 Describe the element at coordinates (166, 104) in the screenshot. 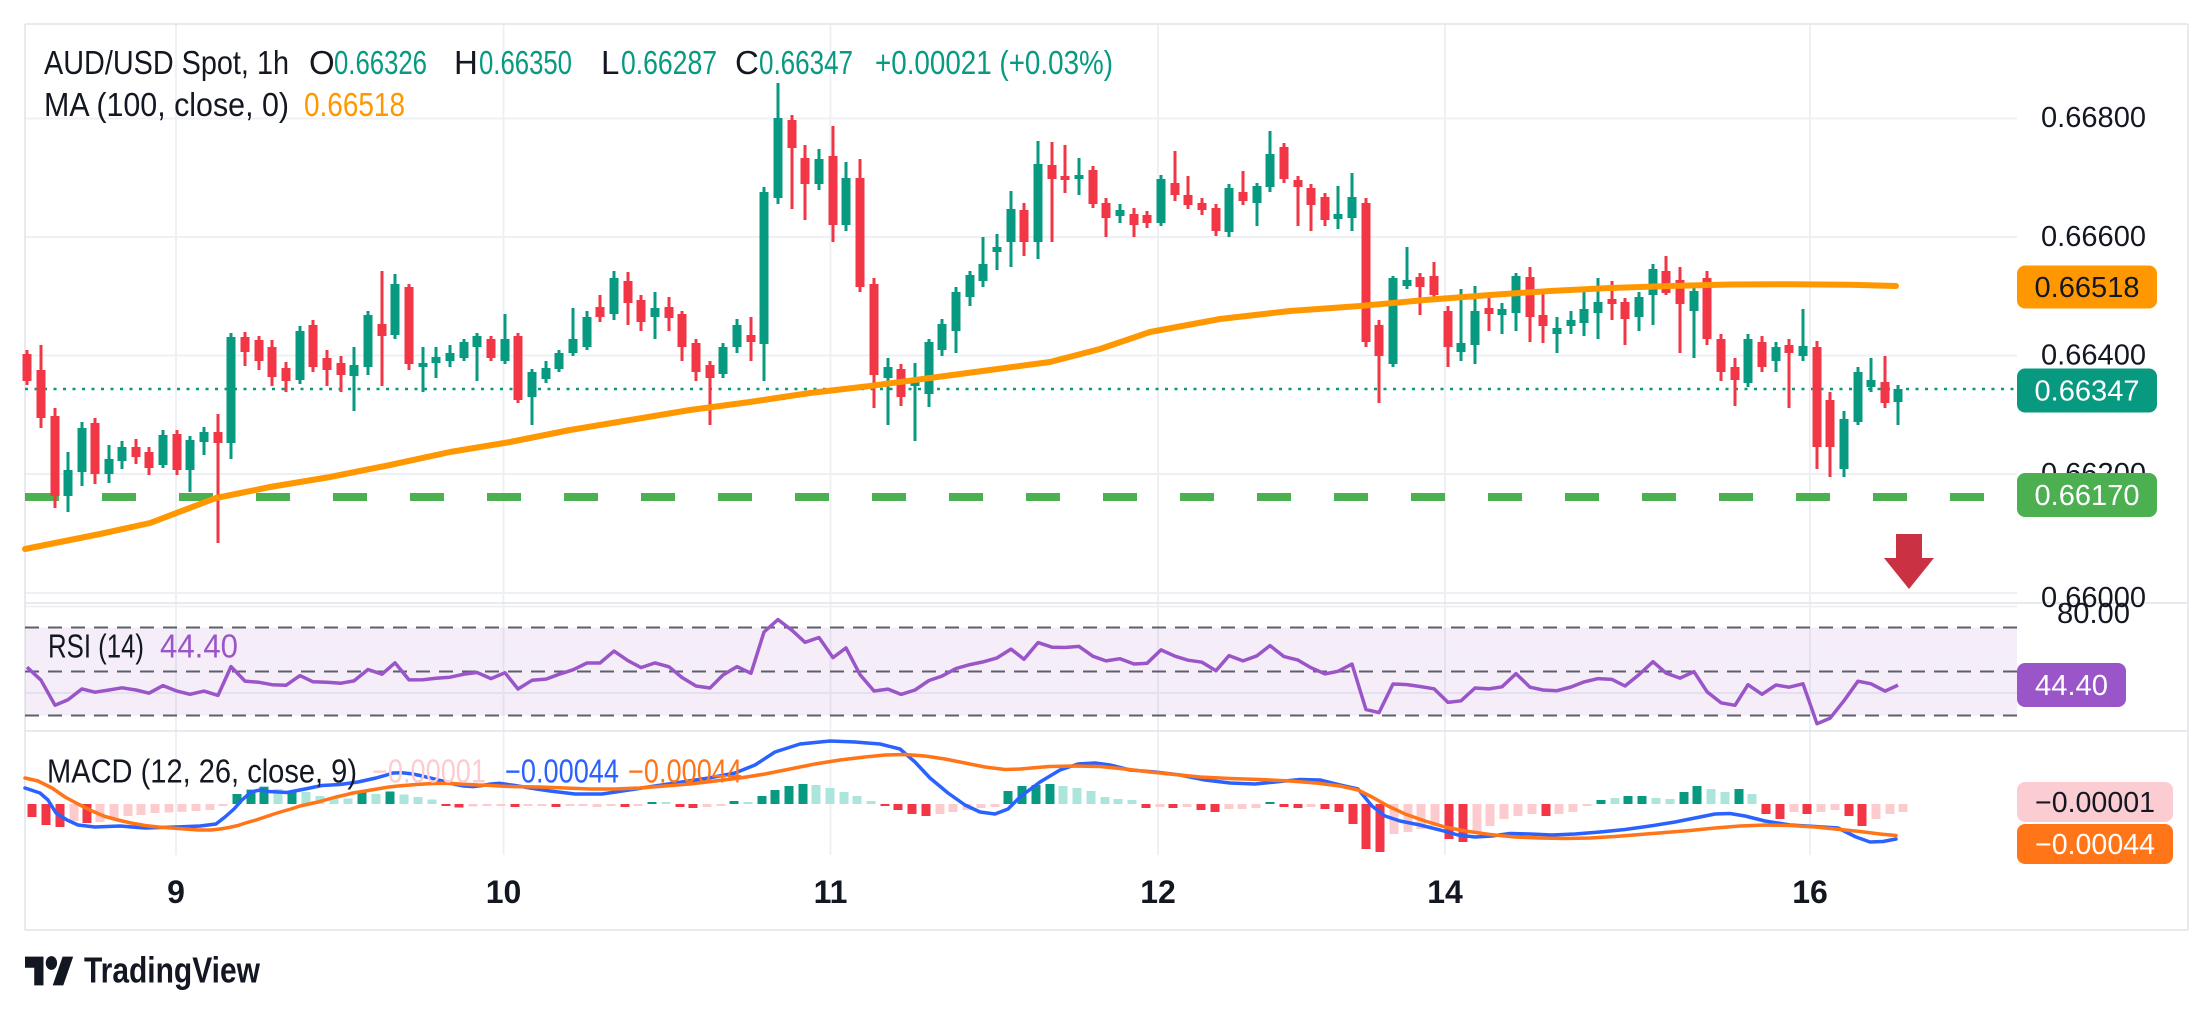

I see `svg-text: MA (100, close, 0)` at that location.